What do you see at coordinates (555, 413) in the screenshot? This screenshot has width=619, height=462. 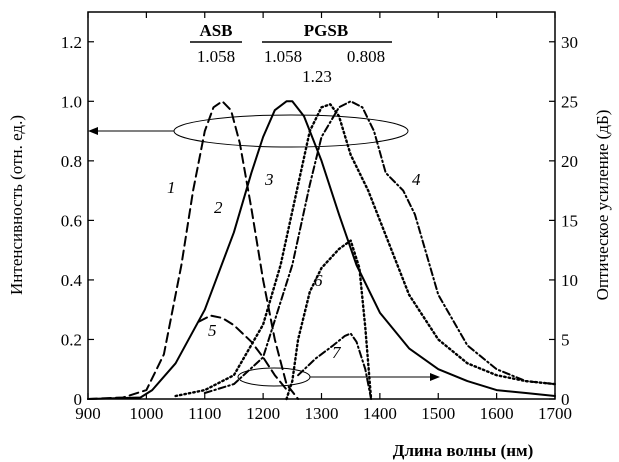 I see `x-tick-label: 1700` at bounding box center [555, 413].